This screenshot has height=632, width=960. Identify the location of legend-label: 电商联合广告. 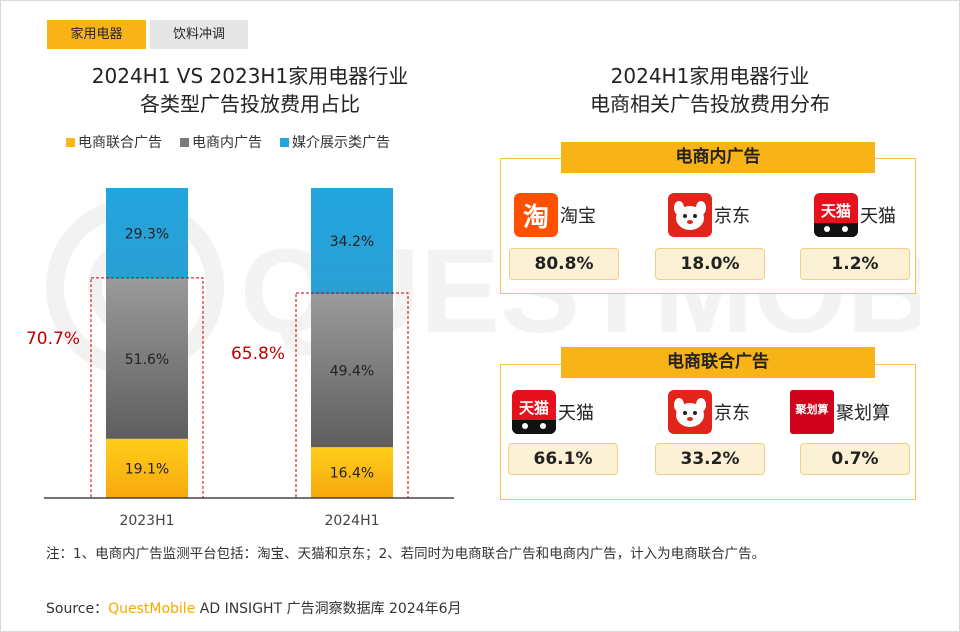
(120, 143).